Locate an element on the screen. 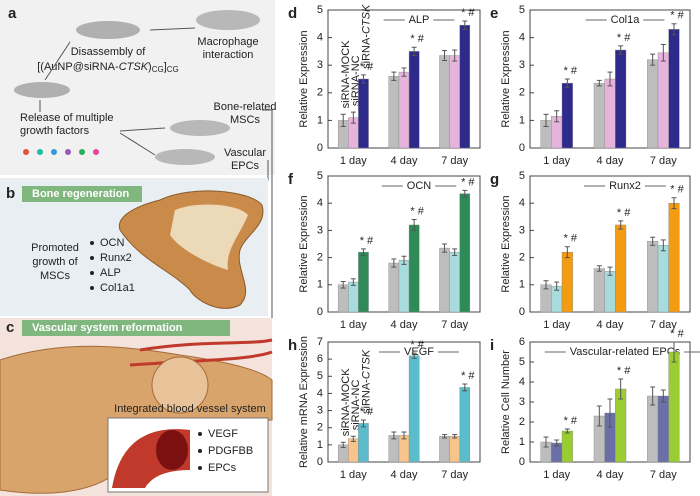  legend-part: siRNA- is located at coordinates (366, 51).